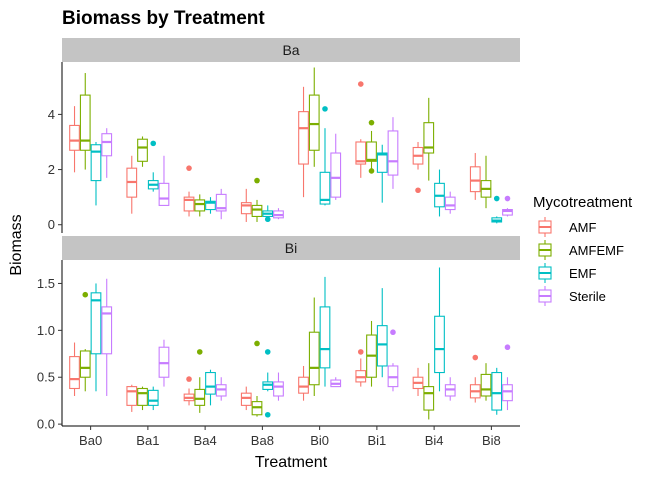 The image size is (672, 480). What do you see at coordinates (583, 227) in the screenshot?
I see `legend-label: AMF` at bounding box center [583, 227].